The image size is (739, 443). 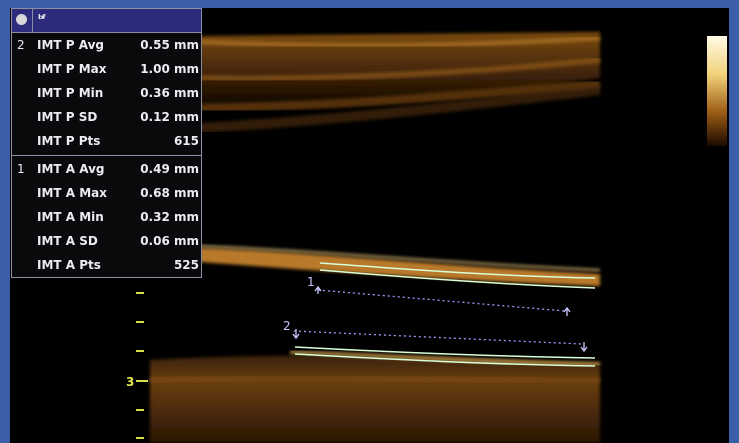 What do you see at coordinates (106, 21) in the screenshot?
I see `panel-header: ᵇᶠ` at bounding box center [106, 21].